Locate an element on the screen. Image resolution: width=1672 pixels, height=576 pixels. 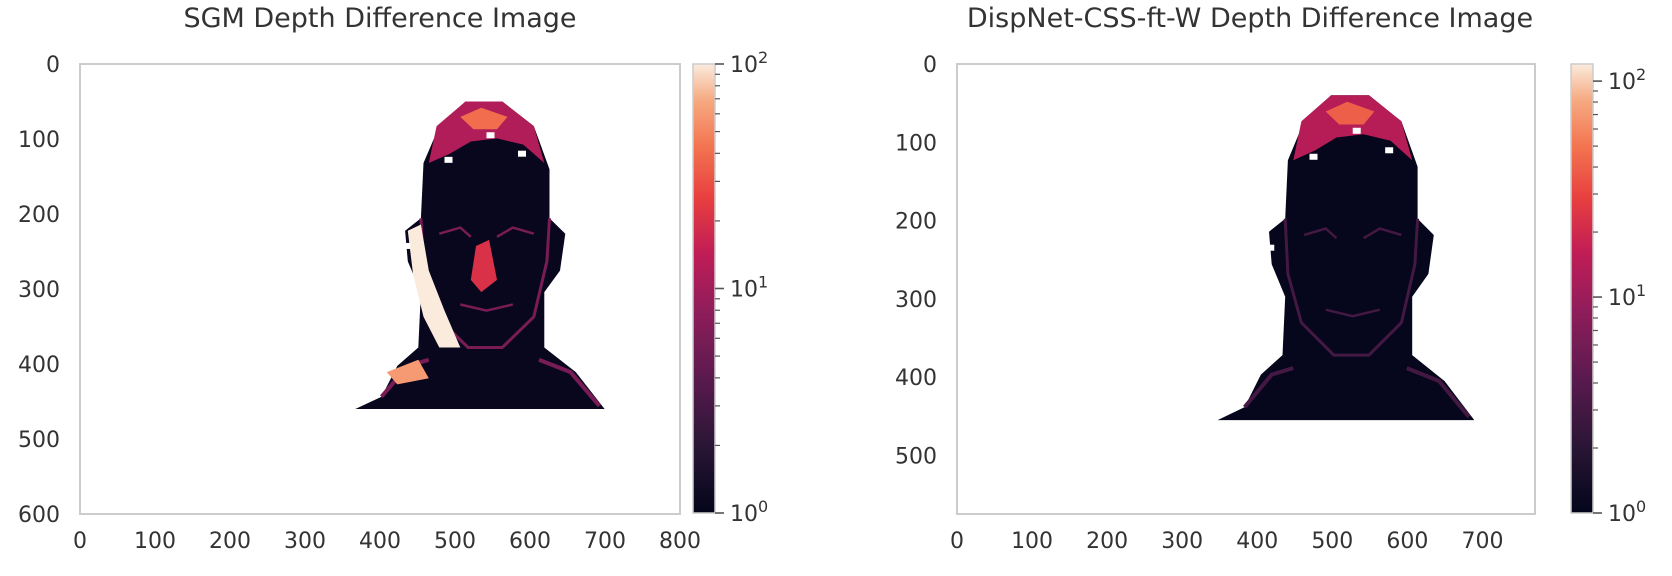
chart-title: SGM Depth Difference Image is located at coordinates (379, 18).